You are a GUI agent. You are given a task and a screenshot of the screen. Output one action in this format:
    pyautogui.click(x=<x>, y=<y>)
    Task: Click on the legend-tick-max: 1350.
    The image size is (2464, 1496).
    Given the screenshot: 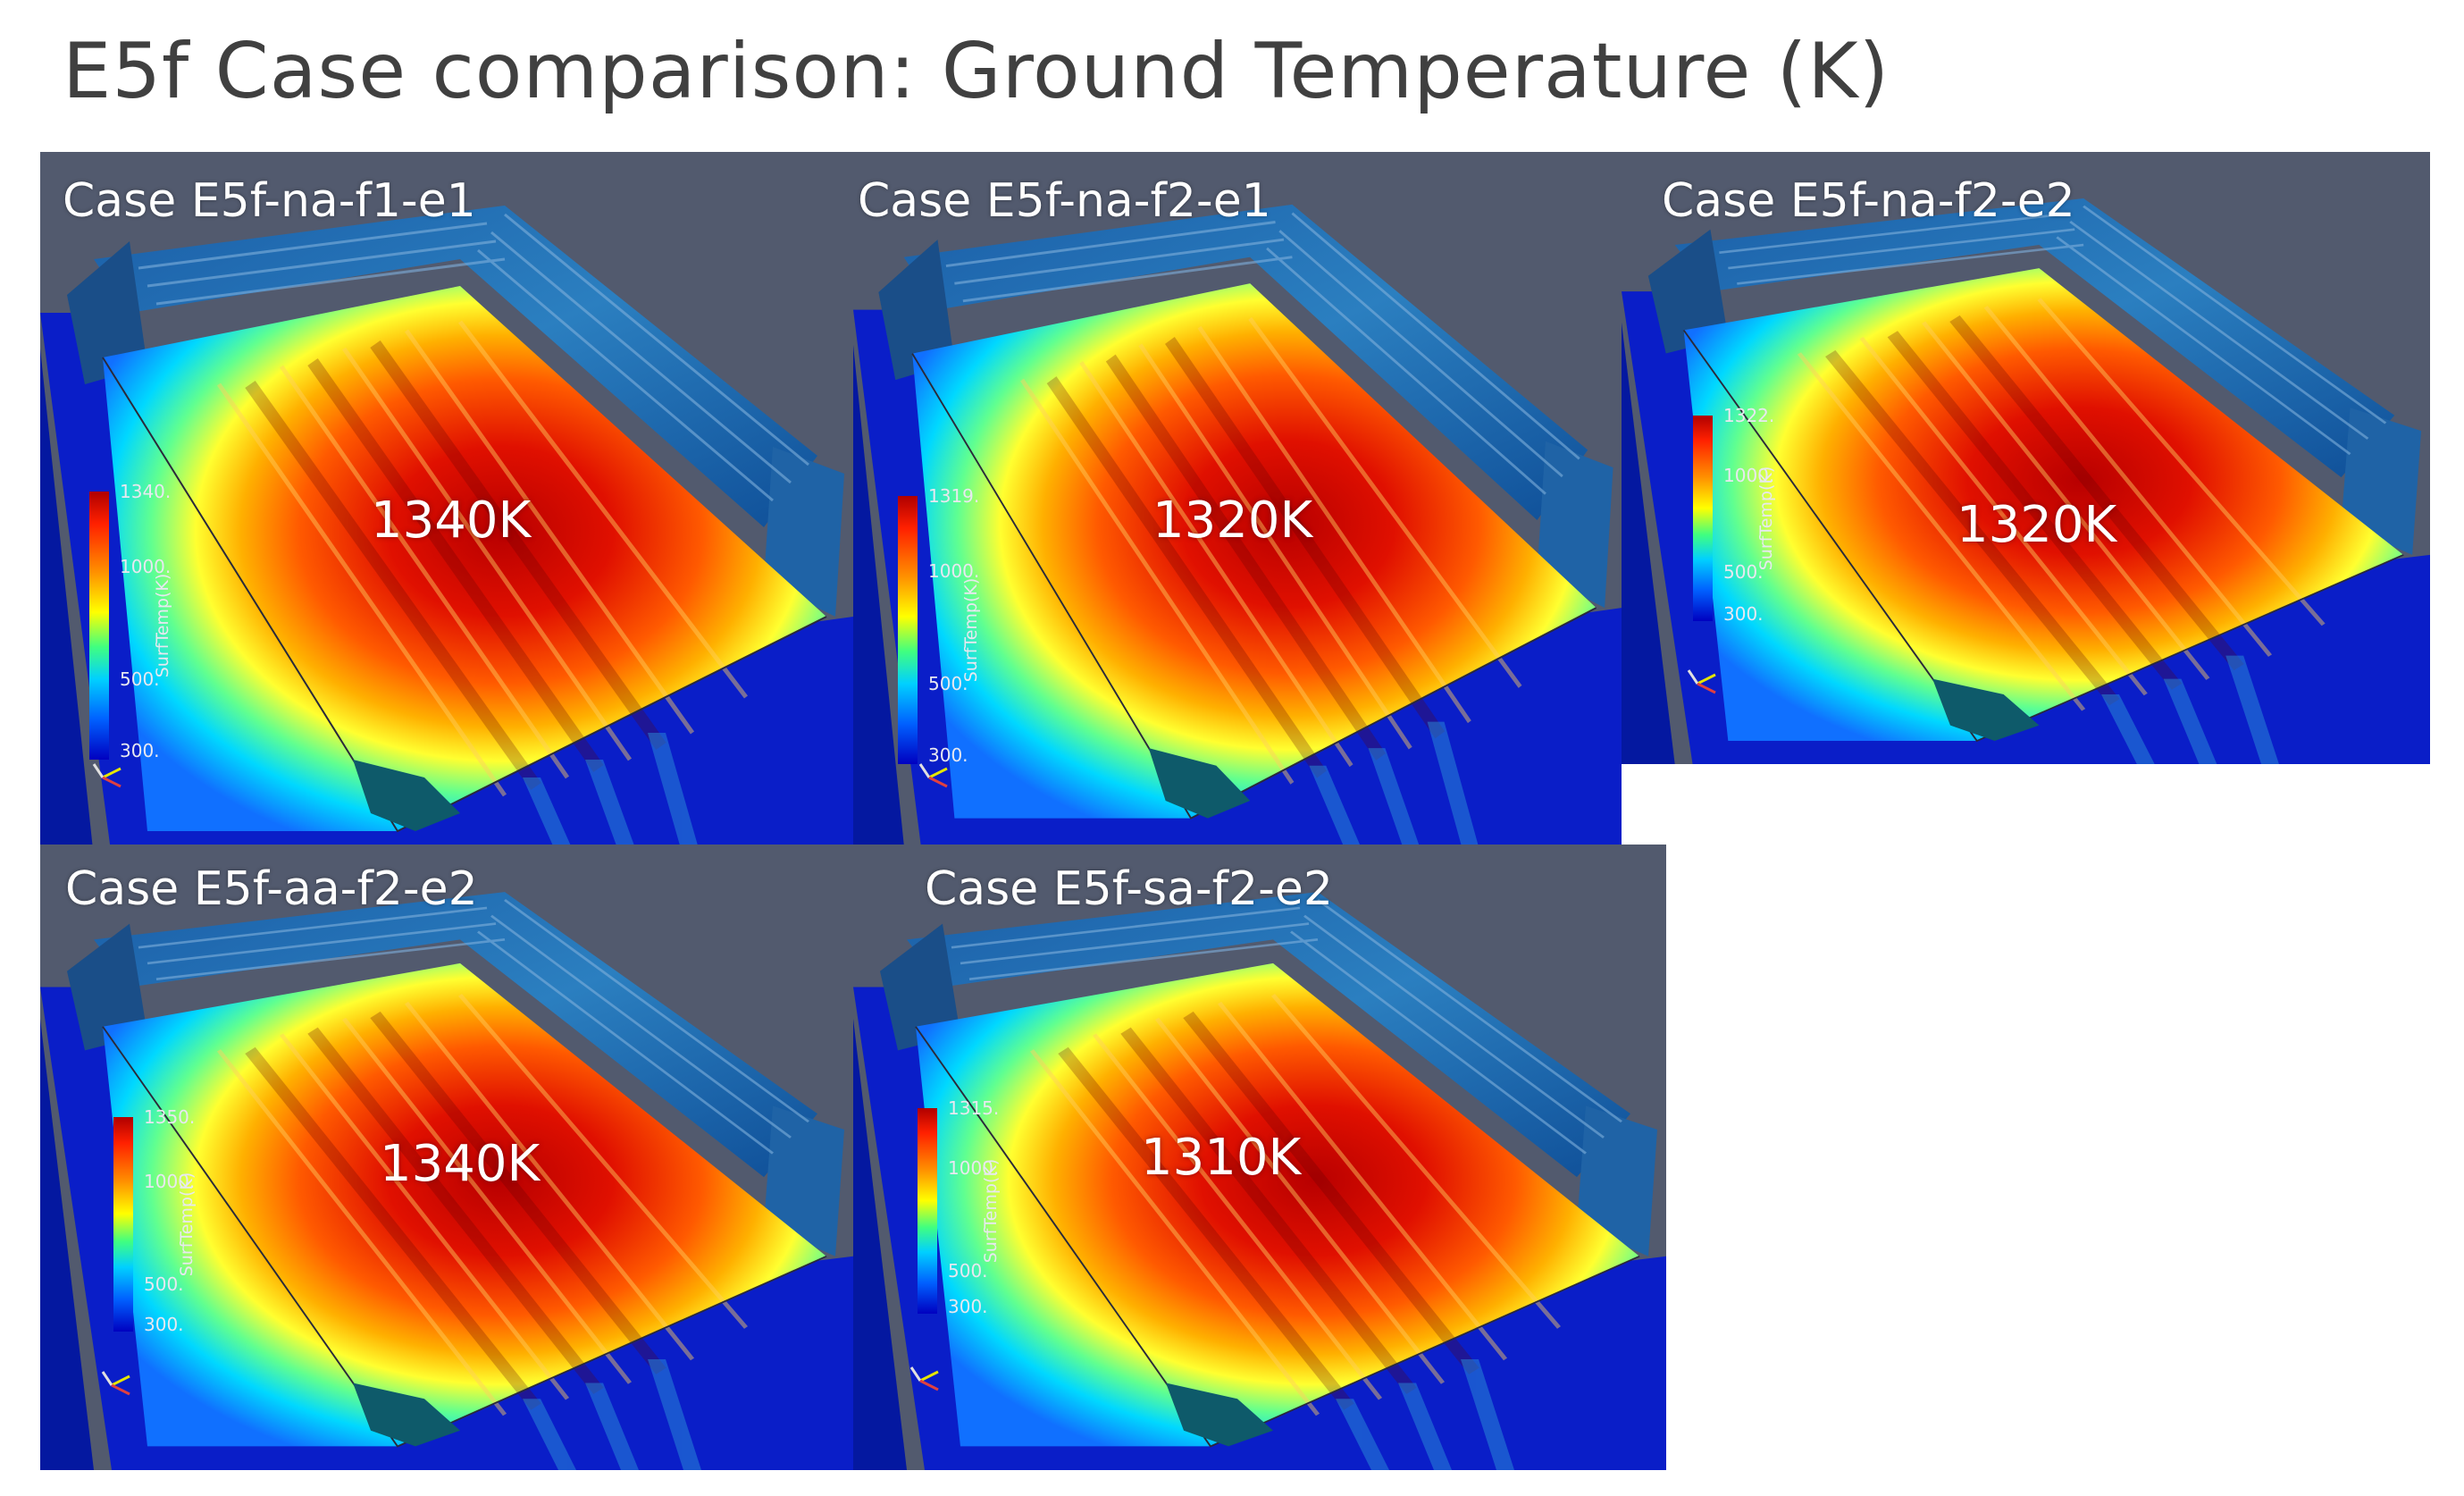 What is the action you would take?
    pyautogui.click(x=170, y=1117)
    